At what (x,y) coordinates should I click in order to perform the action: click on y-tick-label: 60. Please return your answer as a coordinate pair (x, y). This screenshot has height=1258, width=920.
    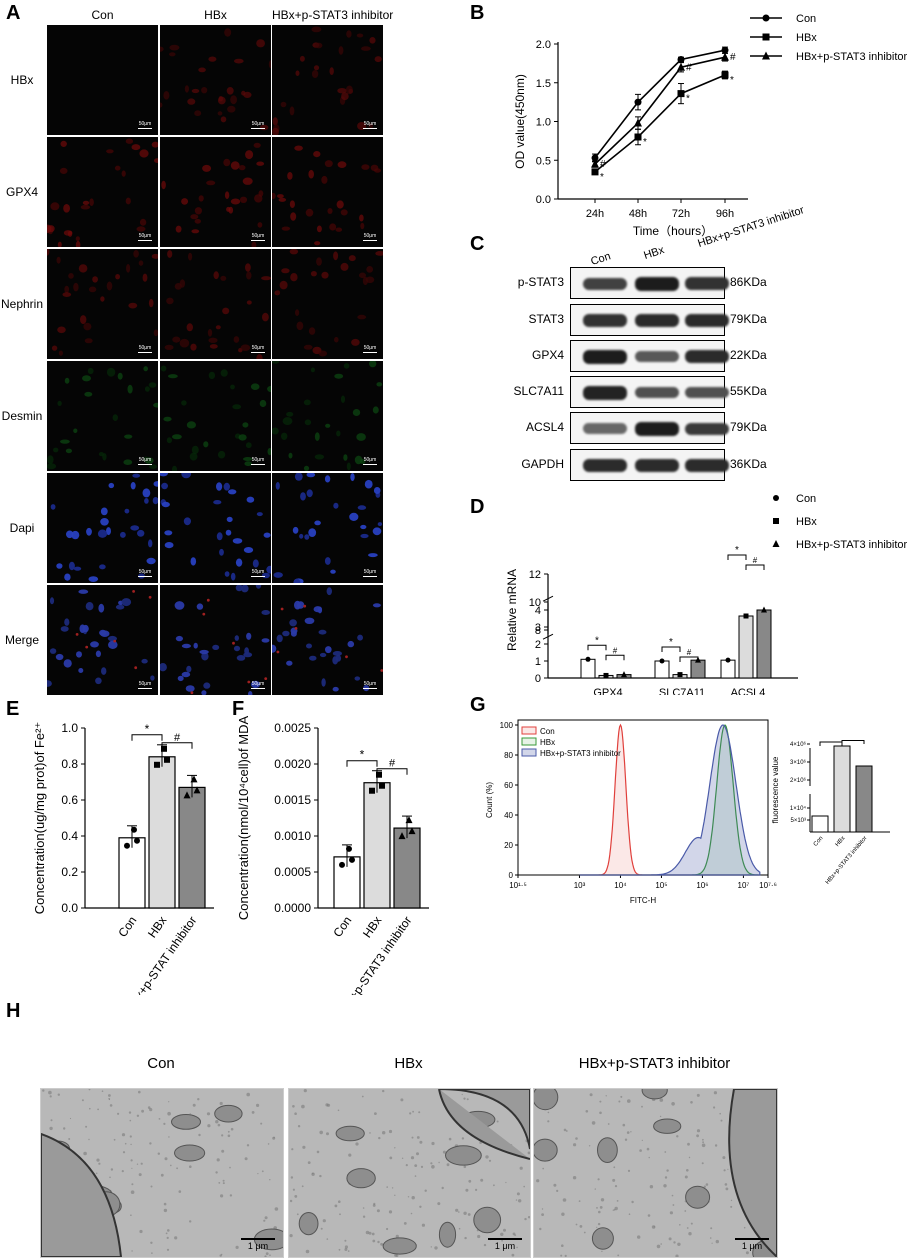
    Looking at the image, I should click on (508, 785).